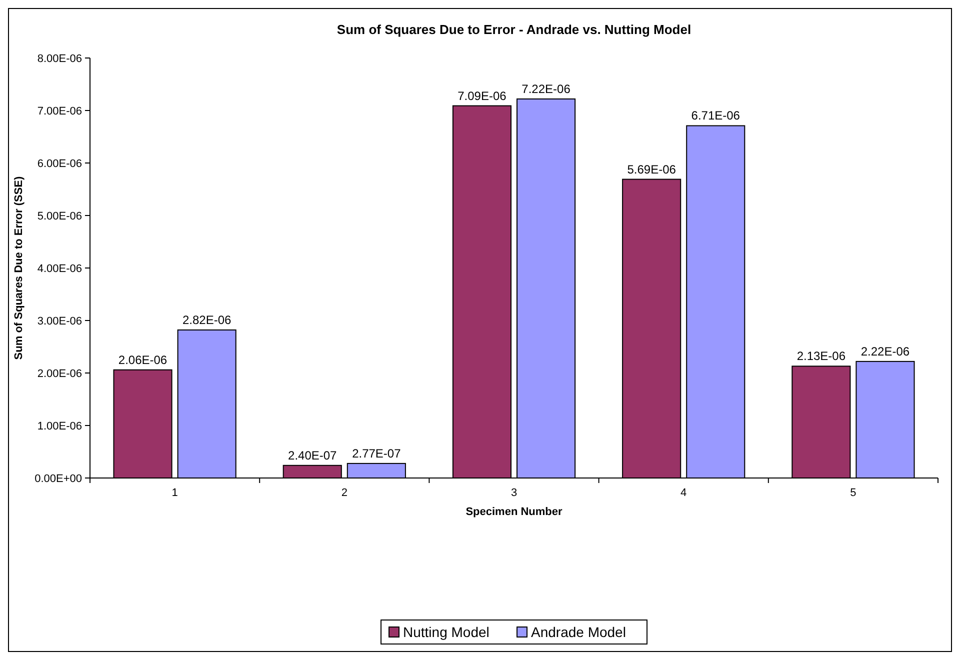  Describe the element at coordinates (578, 632) in the screenshot. I see `legend-label: Andrade Model` at that location.